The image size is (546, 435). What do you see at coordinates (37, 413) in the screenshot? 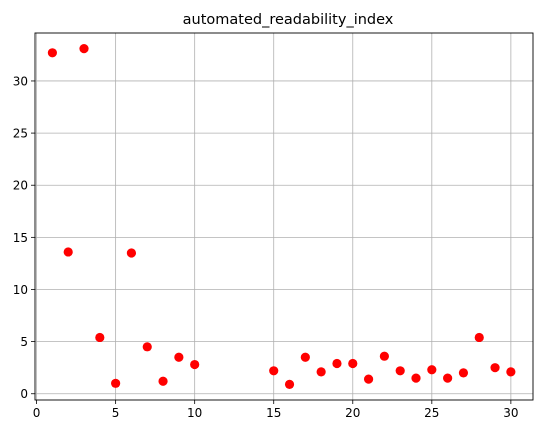
I see `x-tick-label: 0` at bounding box center [37, 413].